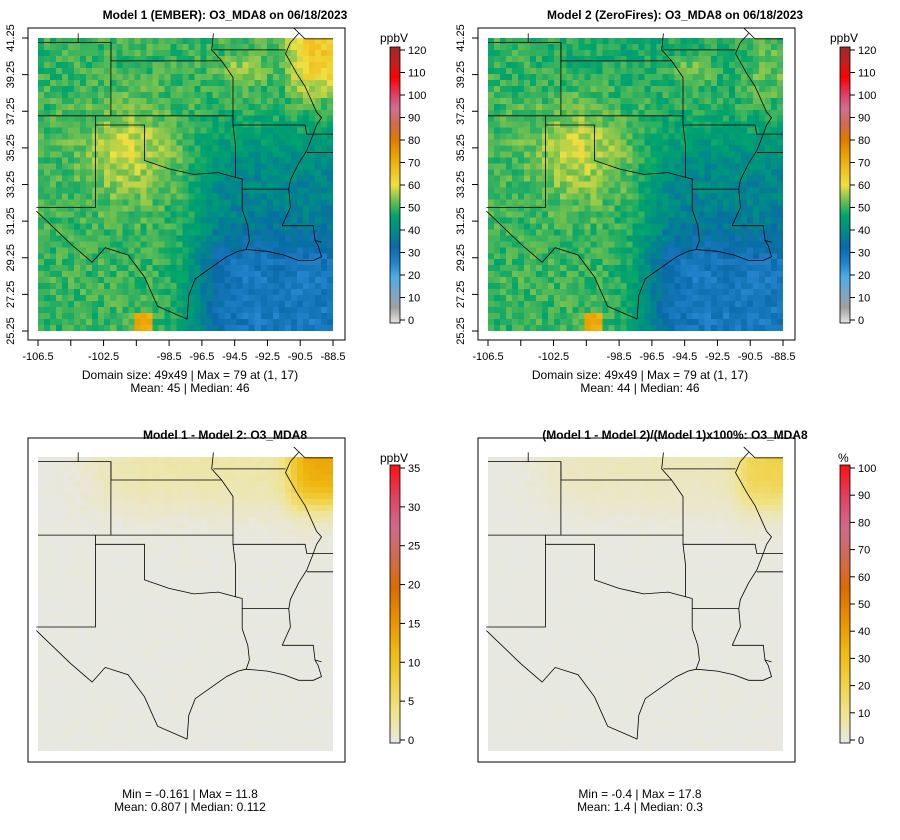  What do you see at coordinates (864, 632) in the screenshot?
I see `colorbar-tick-label: 40` at bounding box center [864, 632].